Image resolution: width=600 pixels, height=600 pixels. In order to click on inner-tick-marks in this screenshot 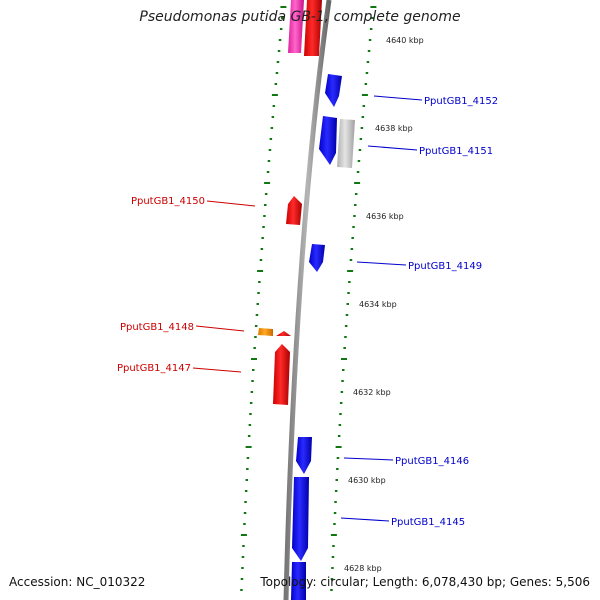, I will do `click(263, 298)`.